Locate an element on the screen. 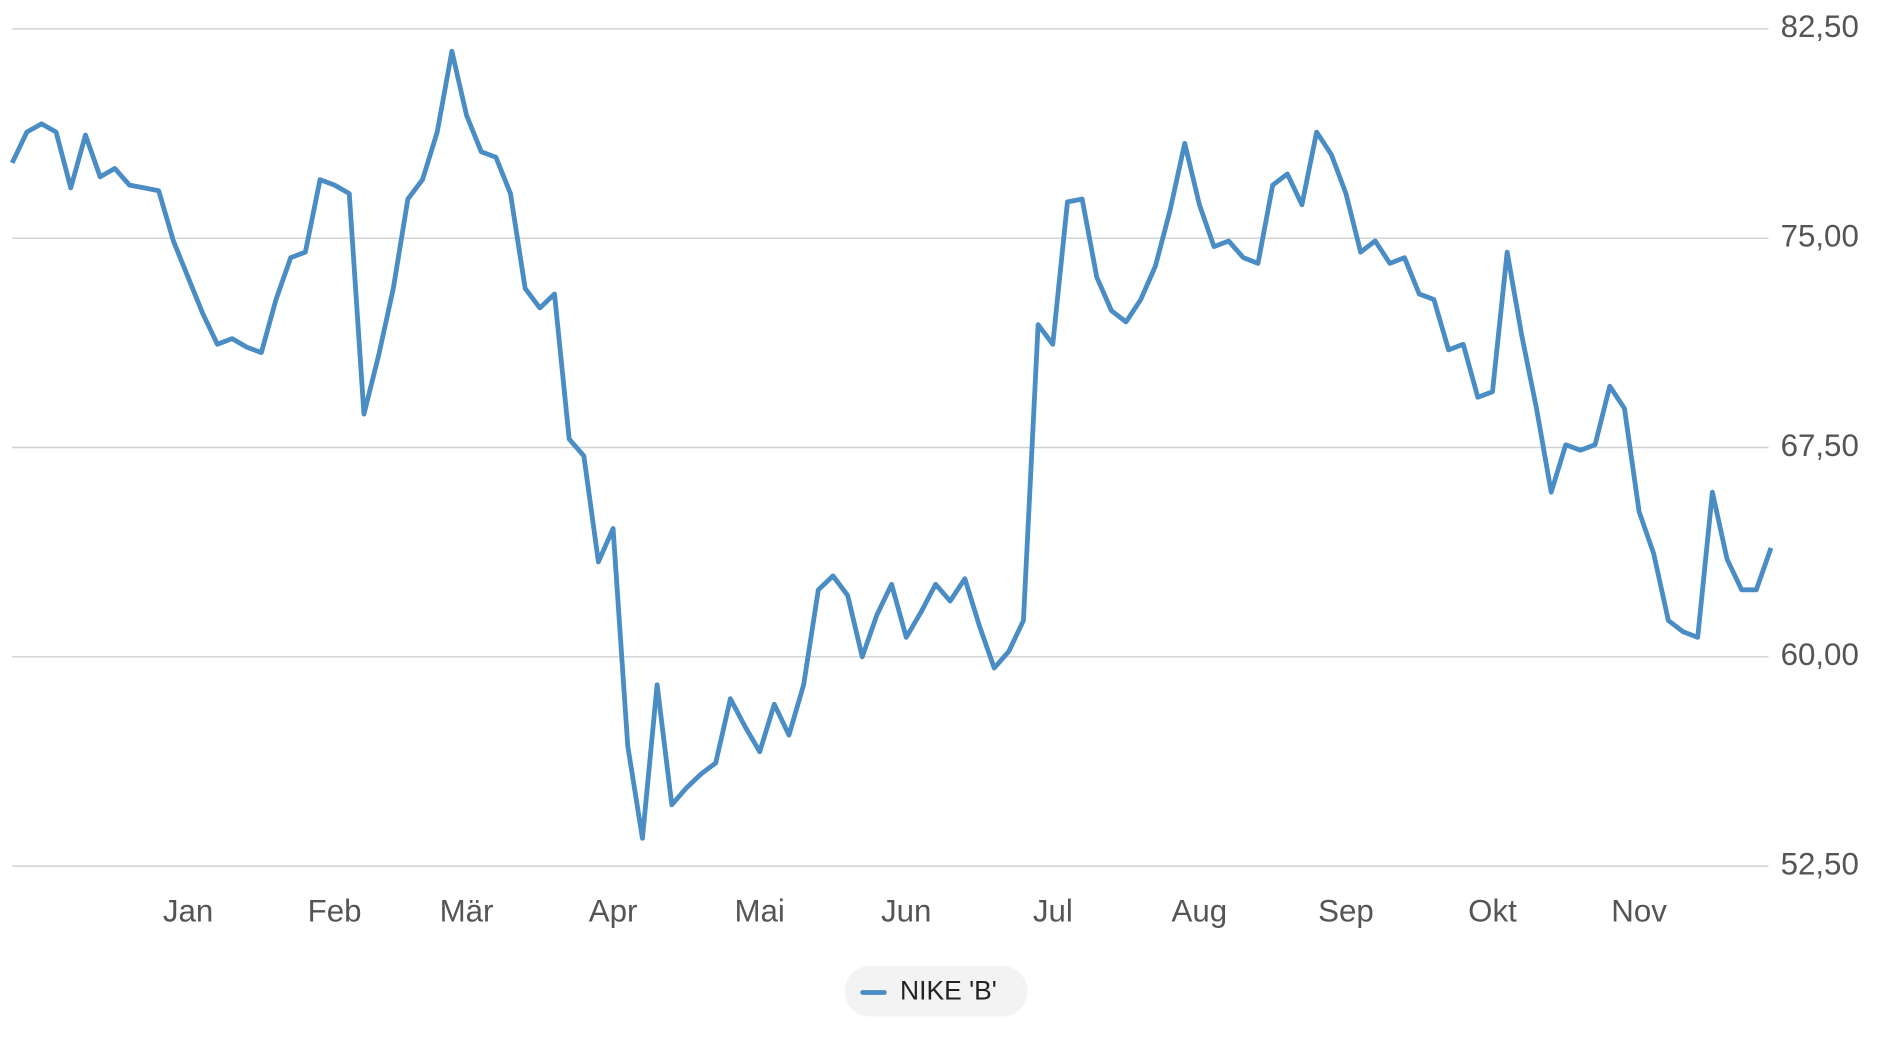 The image size is (1877, 1043). legend is located at coordinates (936, 991).